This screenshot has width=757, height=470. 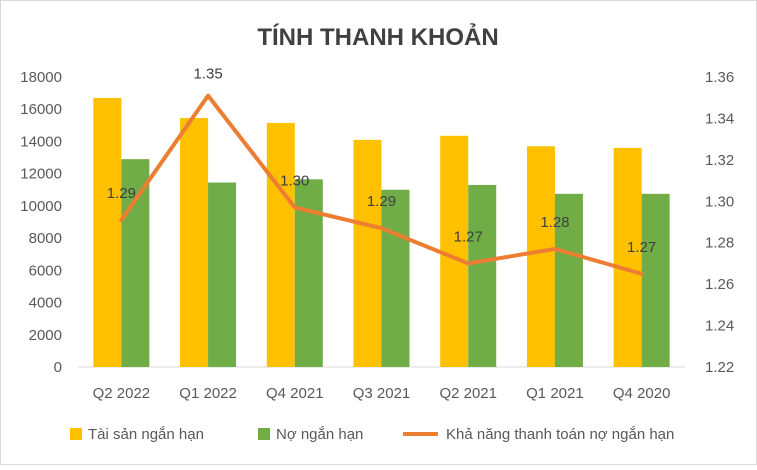 I want to click on left-tick-label: 16000, so click(x=41, y=109).